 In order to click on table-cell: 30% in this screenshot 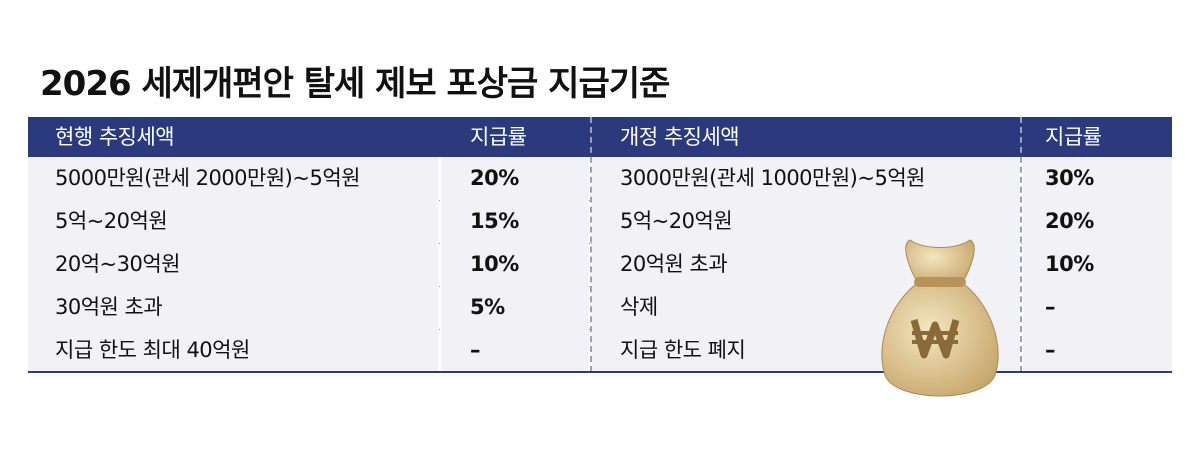, I will do `click(1069, 178)`.